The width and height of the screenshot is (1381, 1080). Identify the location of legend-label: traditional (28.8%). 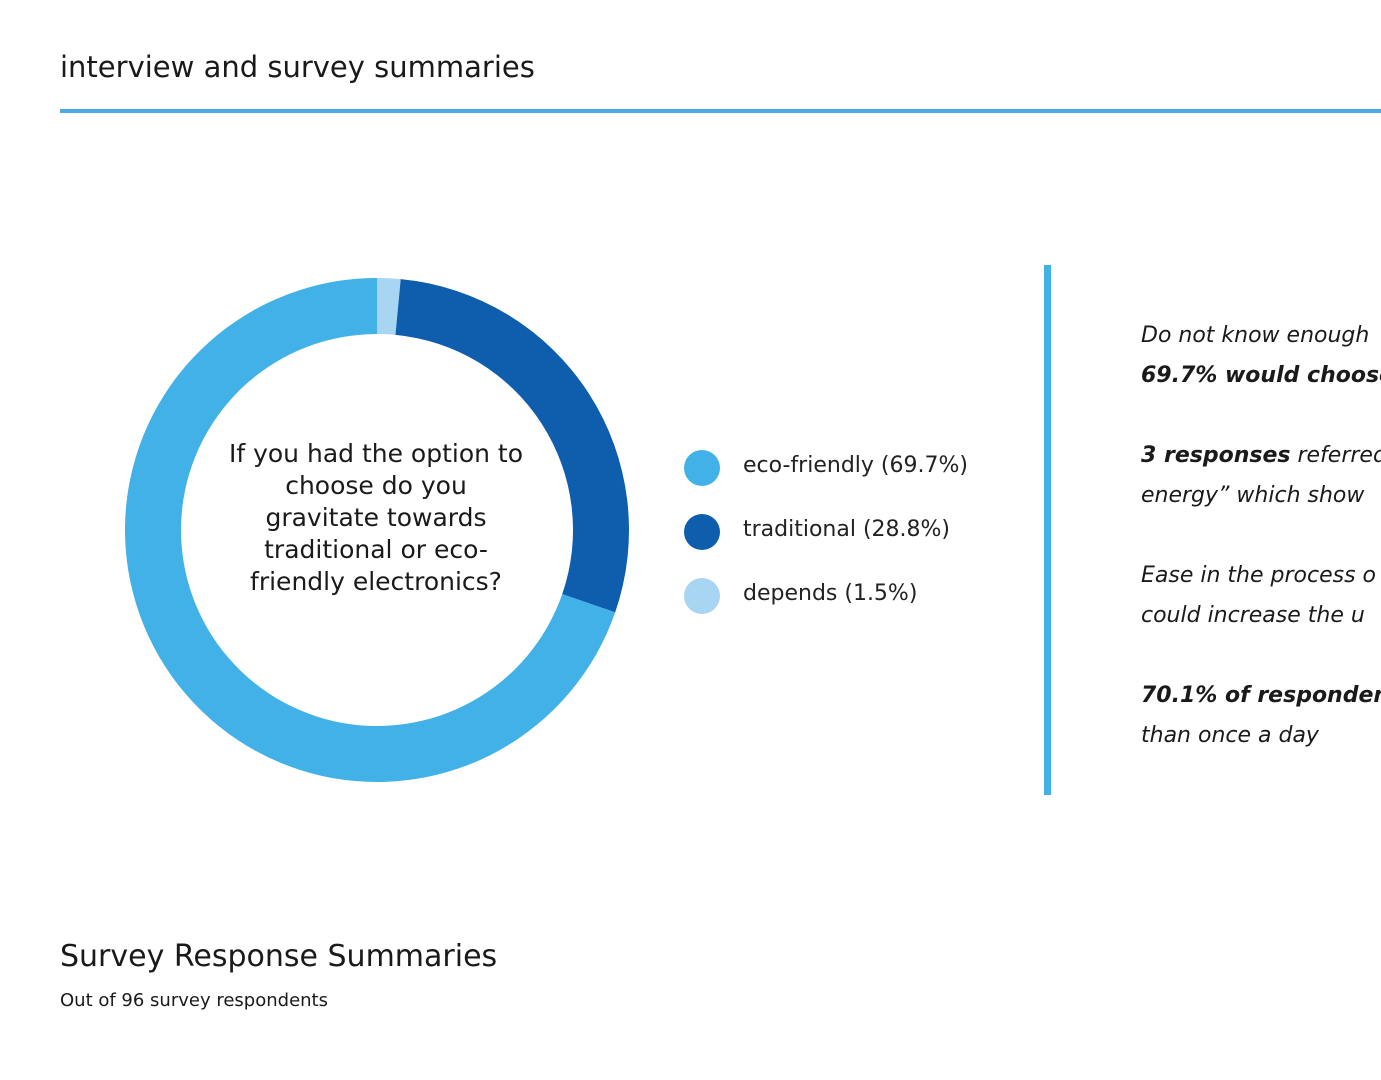
(847, 529).